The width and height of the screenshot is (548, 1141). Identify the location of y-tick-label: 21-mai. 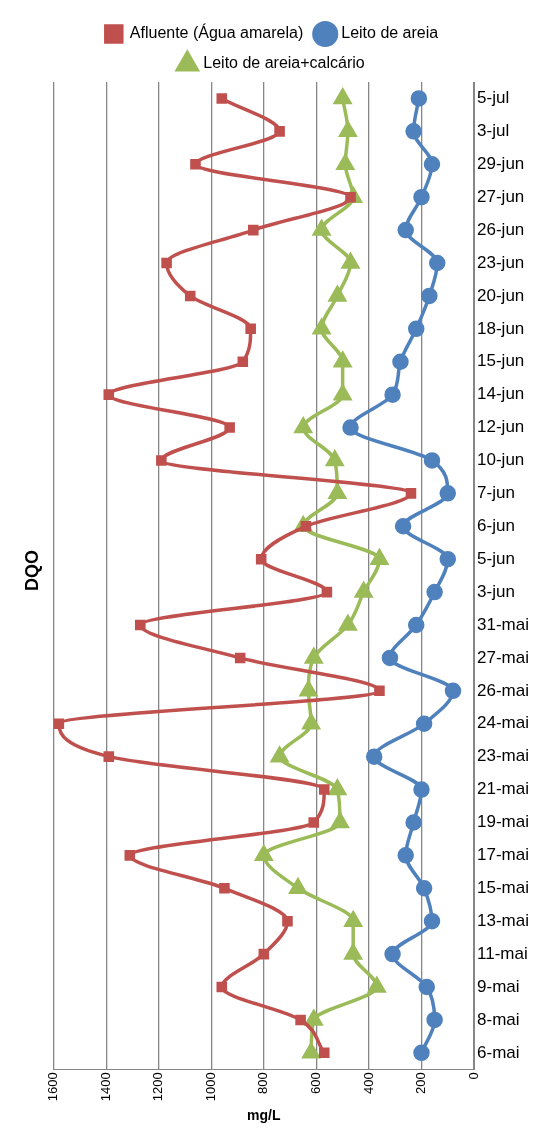
(503, 789).